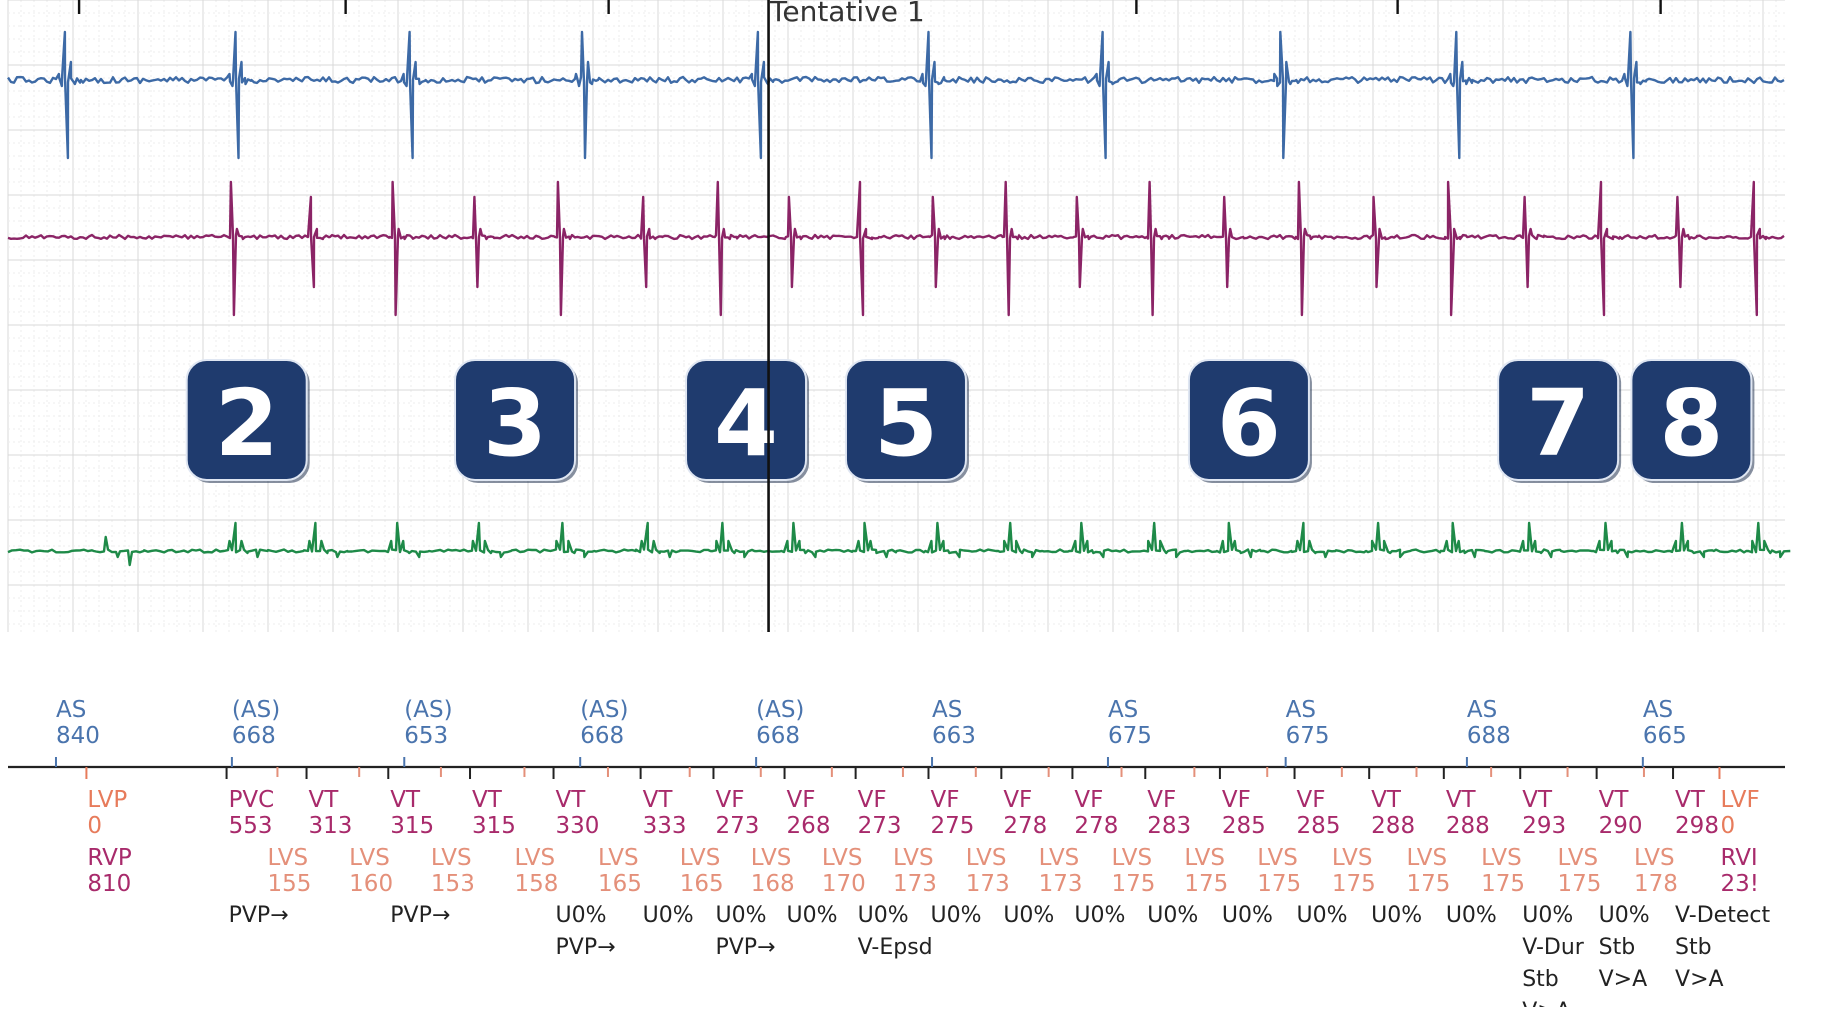 This screenshot has height=1011, width=1827. I want to click on marker-annotation: U0% V-Epsd, so click(895, 931).